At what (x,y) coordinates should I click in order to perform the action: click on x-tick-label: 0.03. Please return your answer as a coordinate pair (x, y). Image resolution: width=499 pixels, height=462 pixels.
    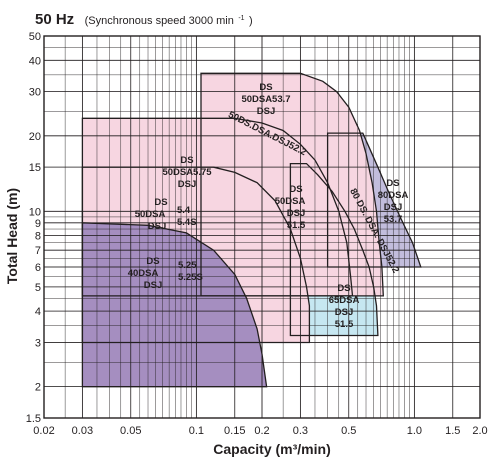
    Looking at the image, I should click on (82, 431).